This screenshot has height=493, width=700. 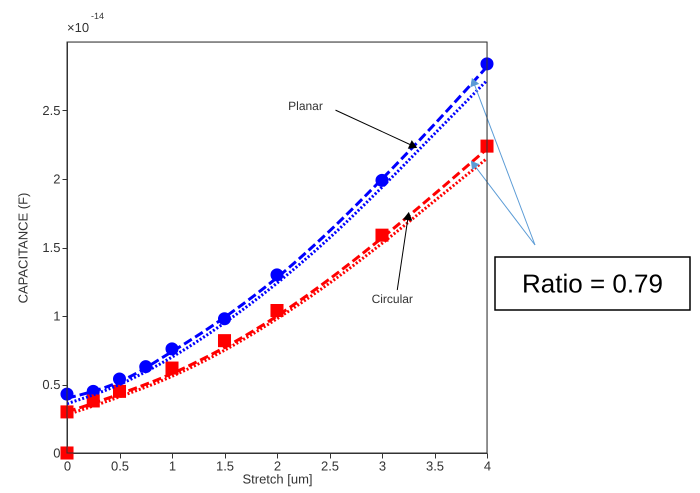 What do you see at coordinates (277, 479) in the screenshot?
I see `x-axis-title: Stretch [um]` at bounding box center [277, 479].